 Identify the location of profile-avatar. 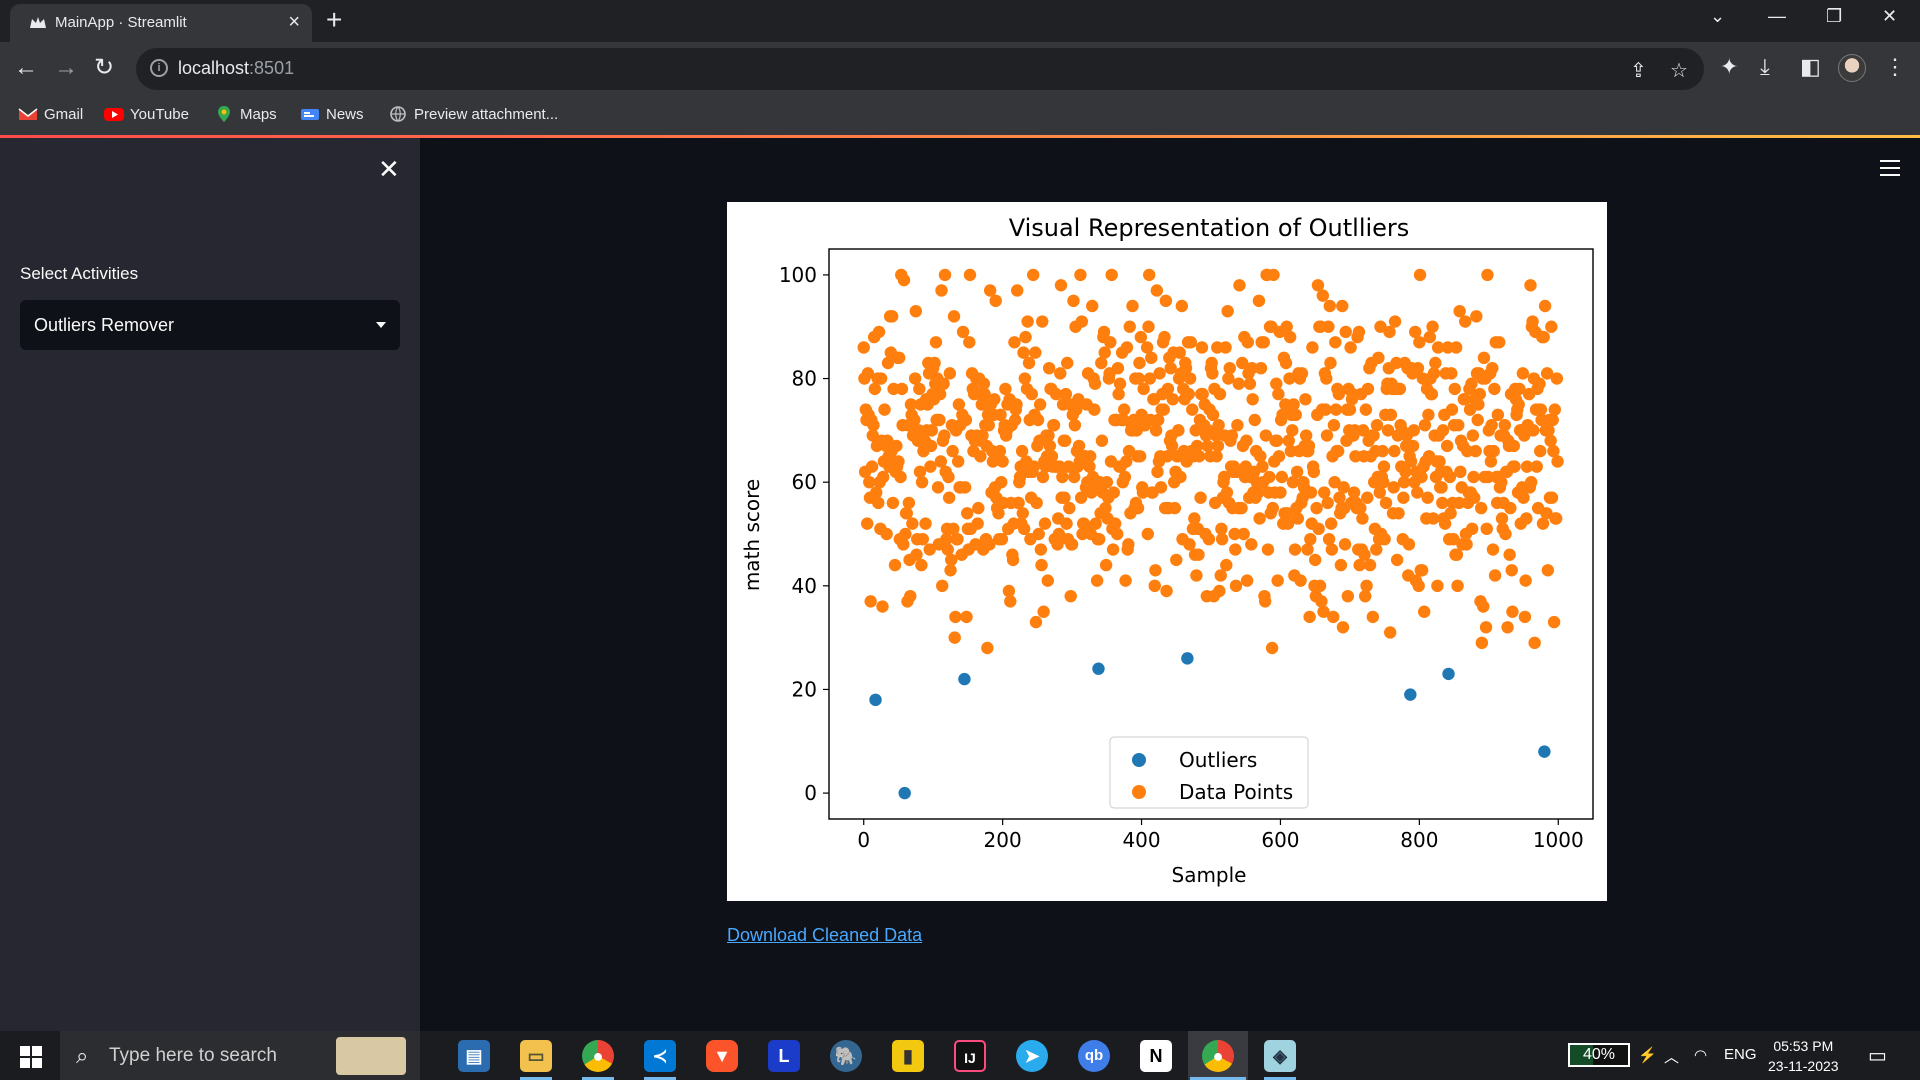
(1852, 68).